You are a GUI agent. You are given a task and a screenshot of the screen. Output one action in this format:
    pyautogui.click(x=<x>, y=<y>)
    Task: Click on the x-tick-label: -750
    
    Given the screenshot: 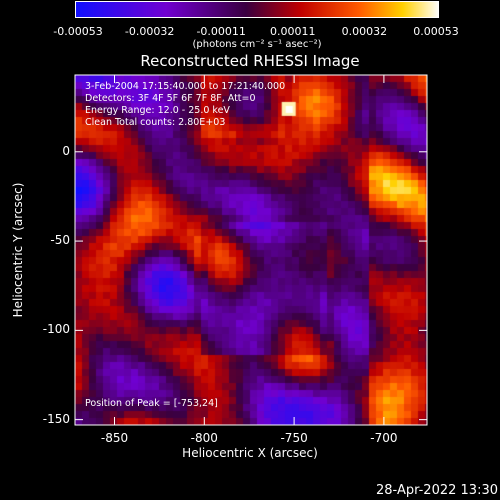 What is the action you would take?
    pyautogui.click(x=294, y=438)
    